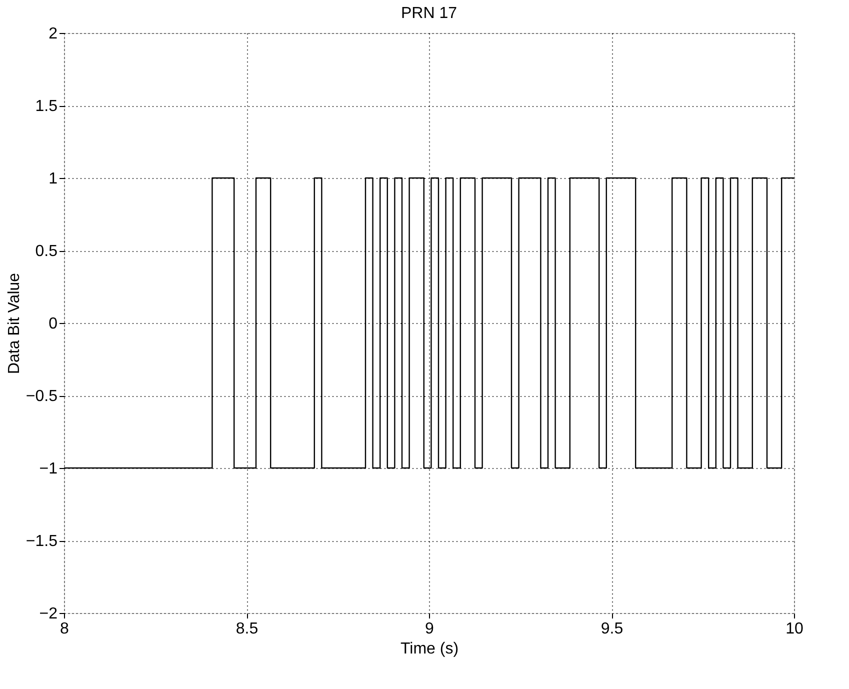 This screenshot has width=849, height=689. I want to click on chart-title: PRN 17, so click(429, 13).